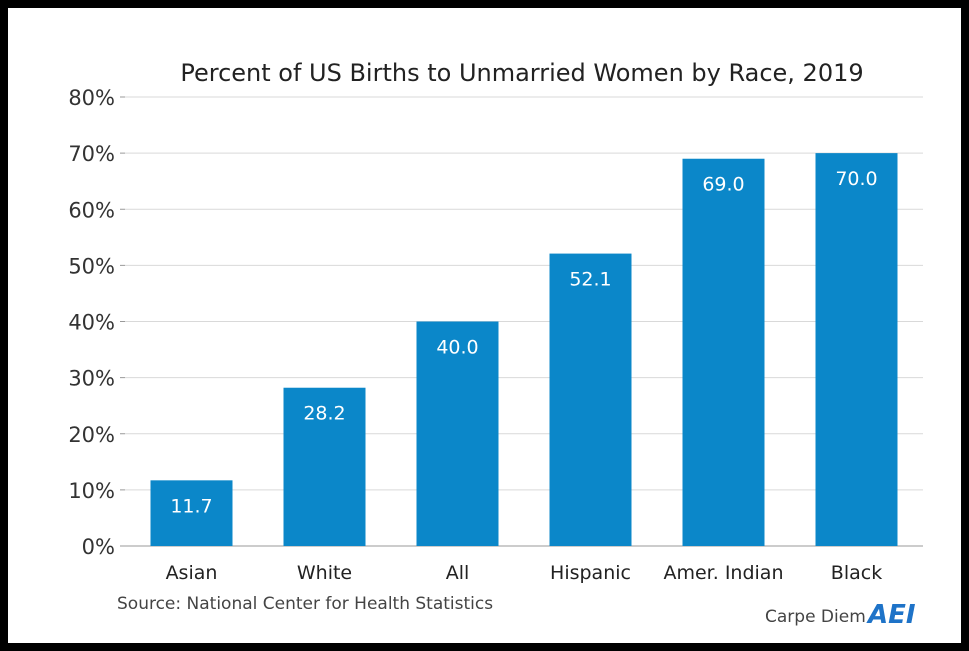 Image resolution: width=969 pixels, height=651 pixels. I want to click on y-axis-ticks: 0% 10% 20% 30% 40% 50% 60% 70% 80%, so click(96, 322).